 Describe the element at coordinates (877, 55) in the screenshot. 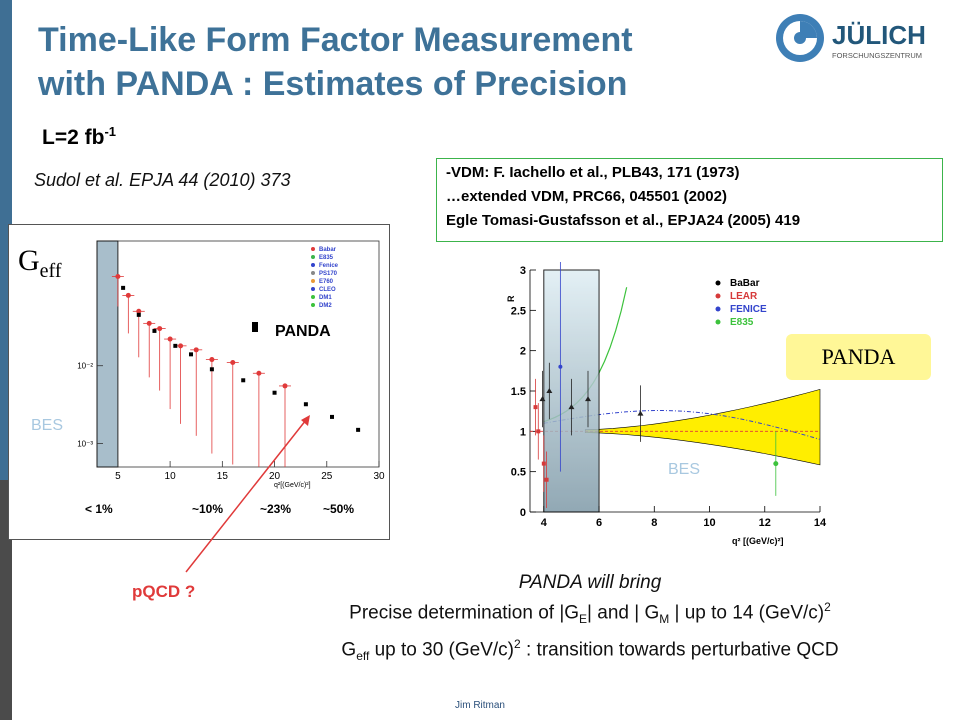

I see `logo-subtitle: FORSCHUNGSZENTRUM` at that location.